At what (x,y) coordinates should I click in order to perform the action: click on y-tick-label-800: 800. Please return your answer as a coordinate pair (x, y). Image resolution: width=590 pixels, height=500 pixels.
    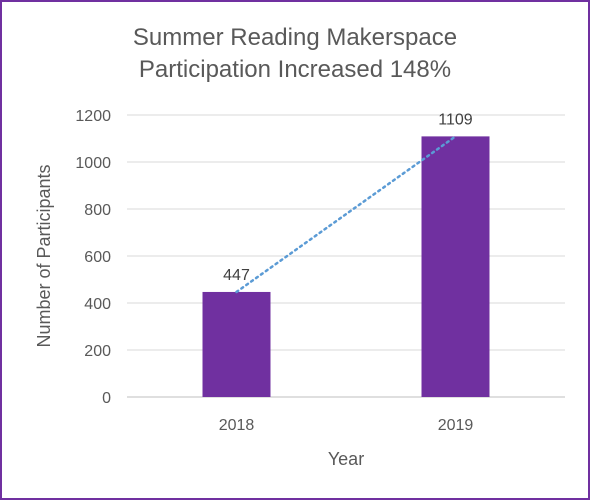
    Looking at the image, I should click on (97, 210).